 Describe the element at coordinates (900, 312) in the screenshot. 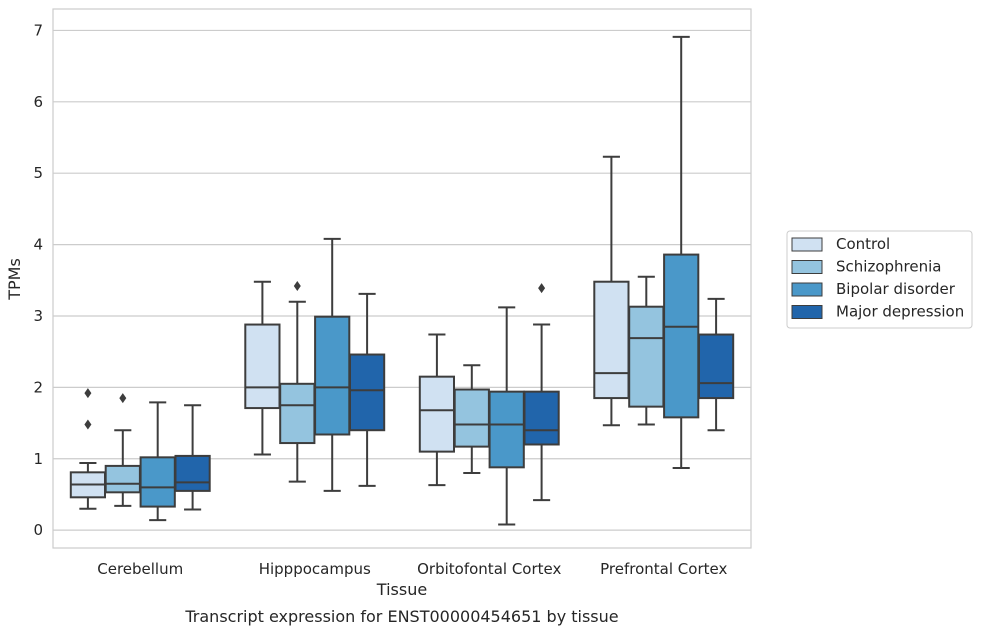

I see `legend-label: Major depression` at that location.